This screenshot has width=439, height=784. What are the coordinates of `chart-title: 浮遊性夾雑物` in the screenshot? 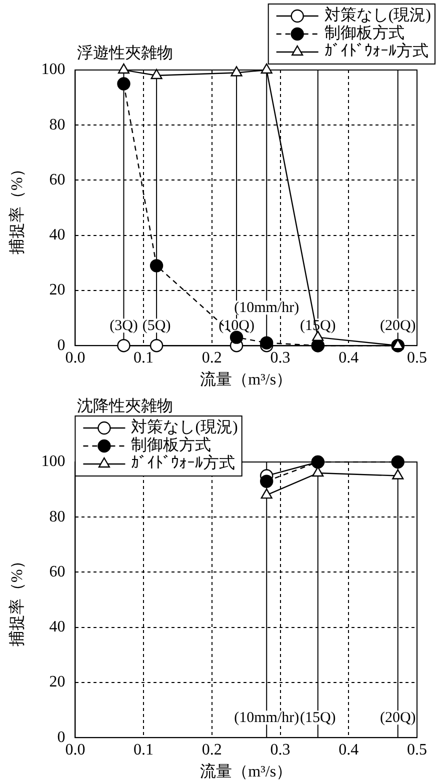 It's located at (125, 53).